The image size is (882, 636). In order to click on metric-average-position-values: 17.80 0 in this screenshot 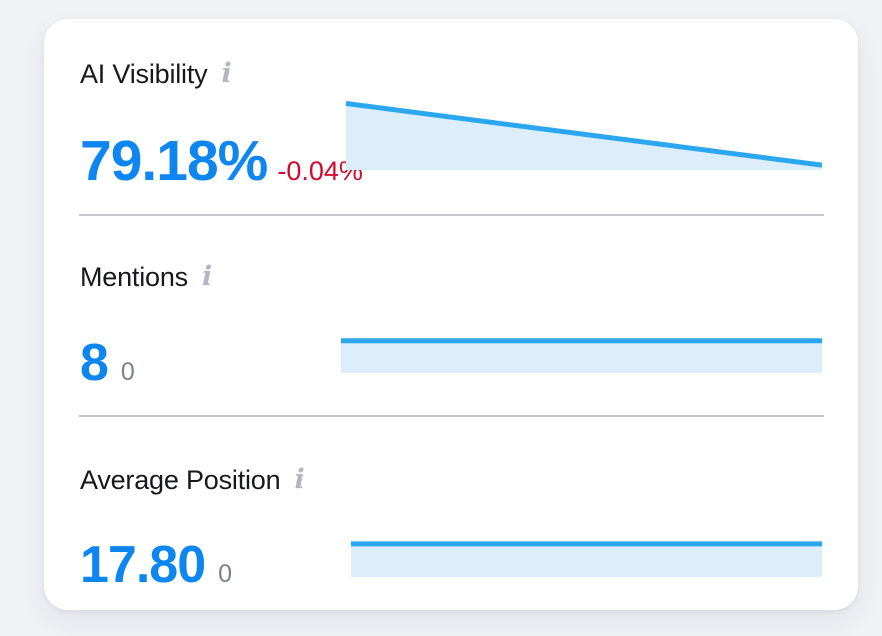, I will do `click(156, 565)`.